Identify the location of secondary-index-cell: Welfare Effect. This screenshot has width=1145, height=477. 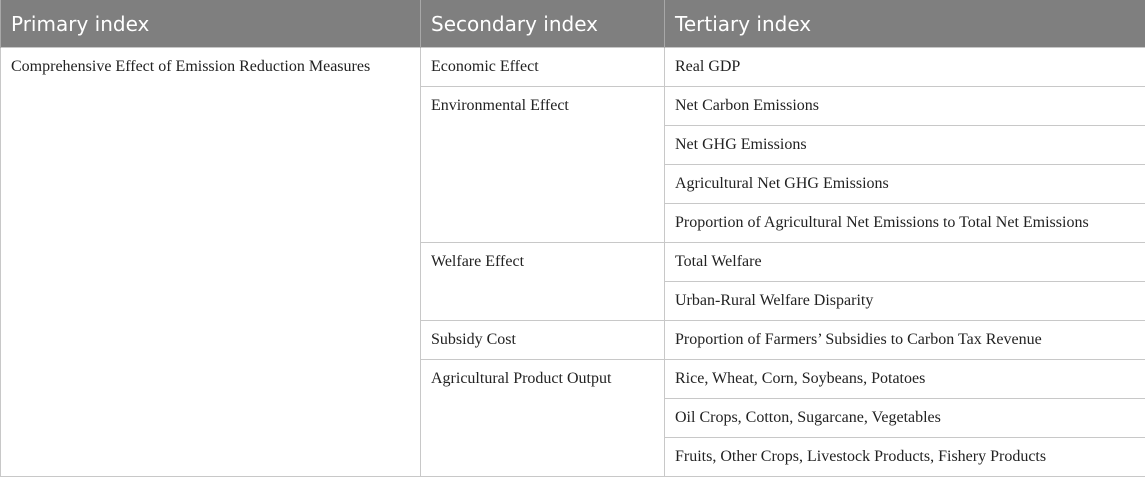
(543, 282).